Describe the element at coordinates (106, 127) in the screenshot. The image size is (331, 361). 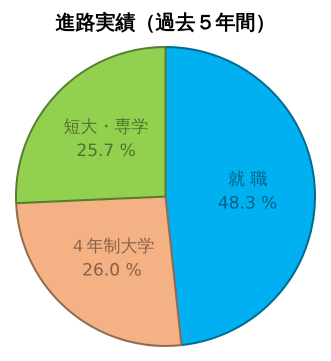
I see `slice-label: 短大・専学` at that location.